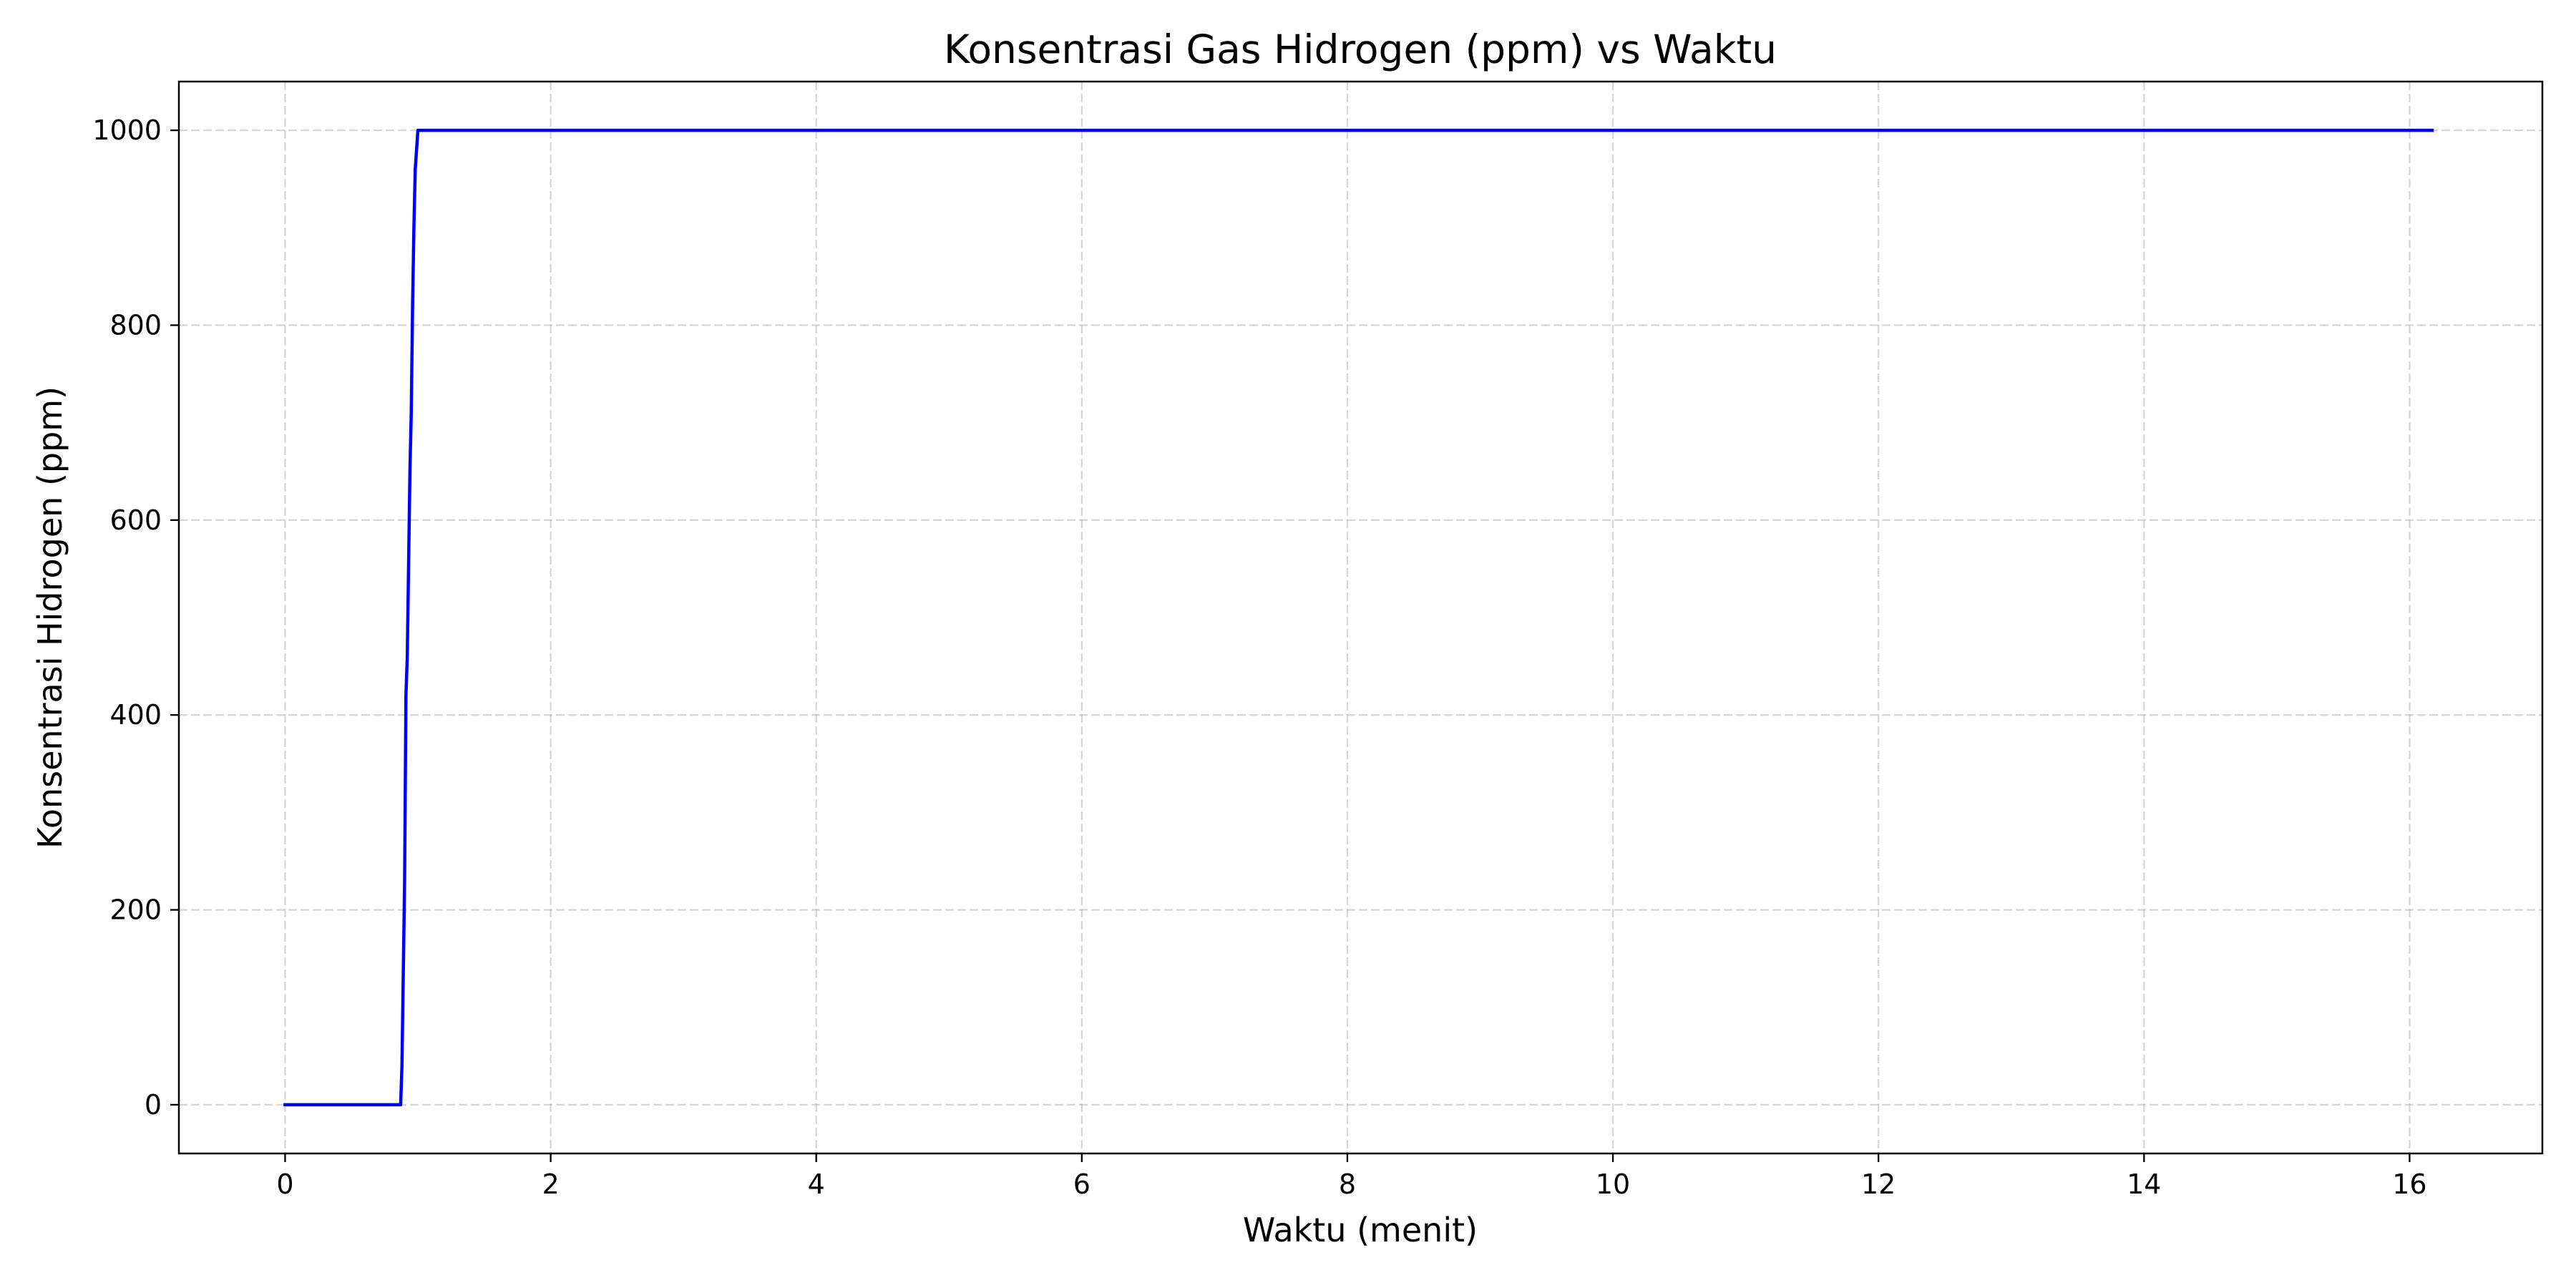 The width and height of the screenshot is (2576, 1288). What do you see at coordinates (284, 1184) in the screenshot?
I see `x-tick-label: 0` at bounding box center [284, 1184].